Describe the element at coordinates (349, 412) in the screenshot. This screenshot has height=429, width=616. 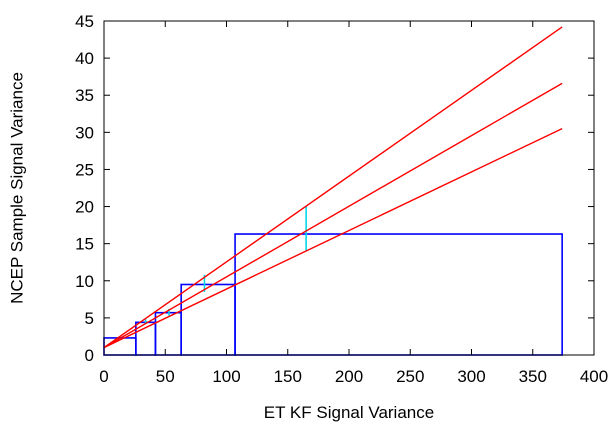
I see `x-axis-title: ET KF Signal Variance` at that location.